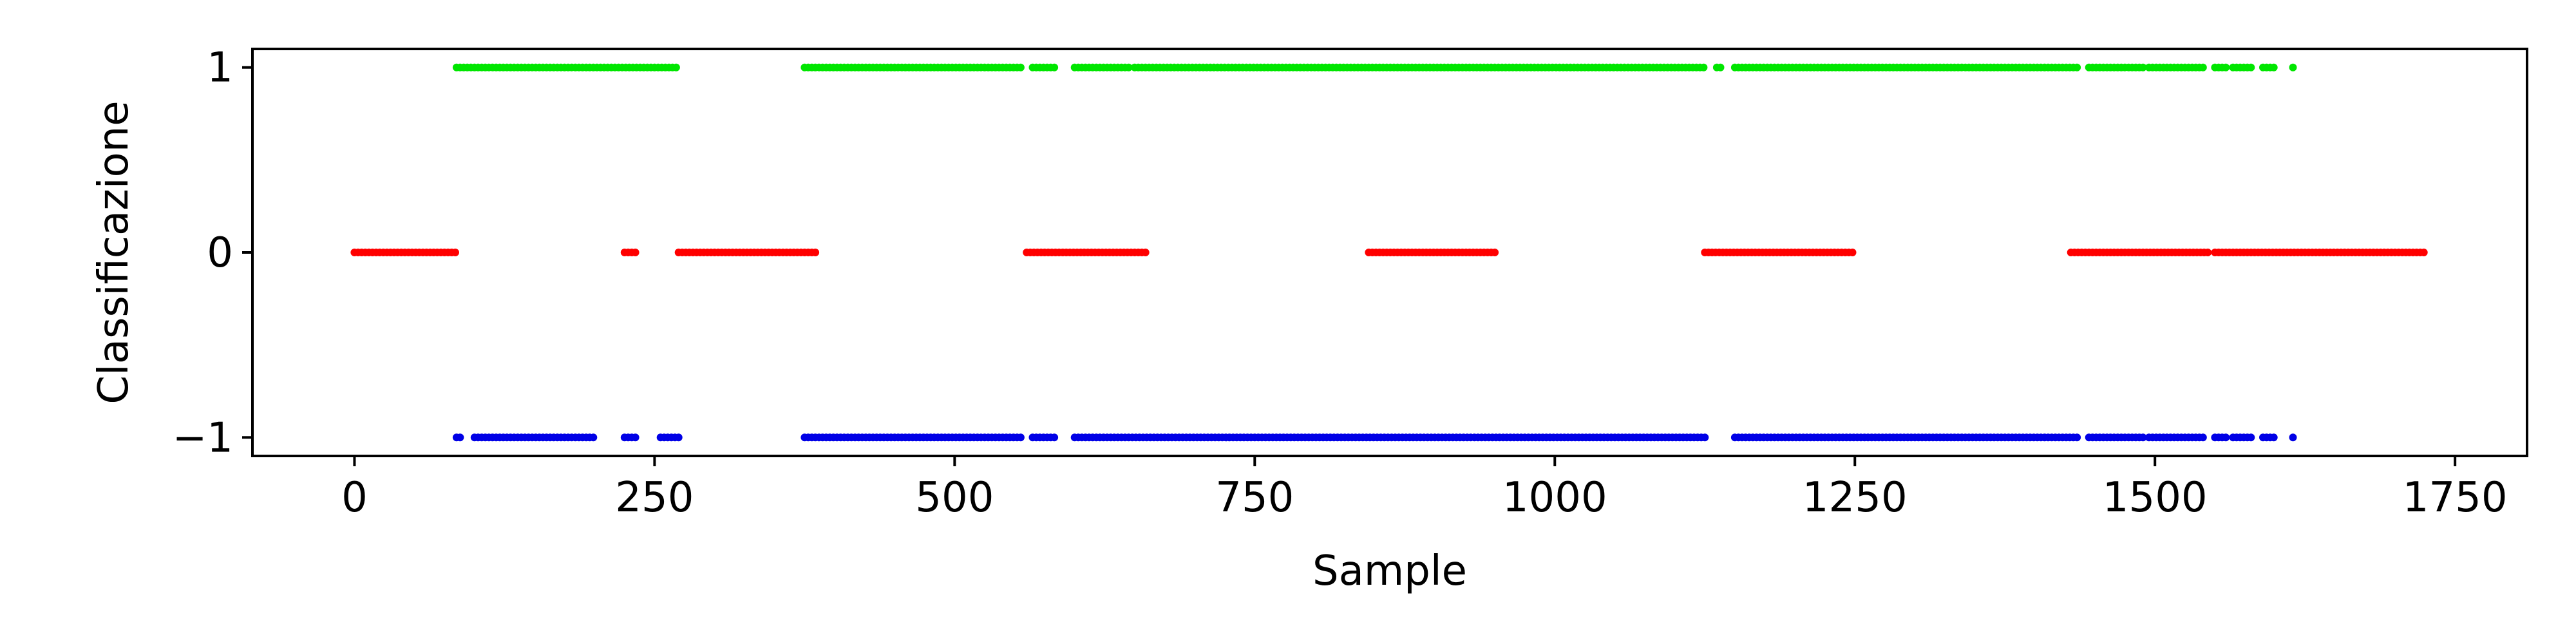 The height and width of the screenshot is (644, 2576). Describe the element at coordinates (654, 498) in the screenshot. I see `x-tick-label: 250` at that location.